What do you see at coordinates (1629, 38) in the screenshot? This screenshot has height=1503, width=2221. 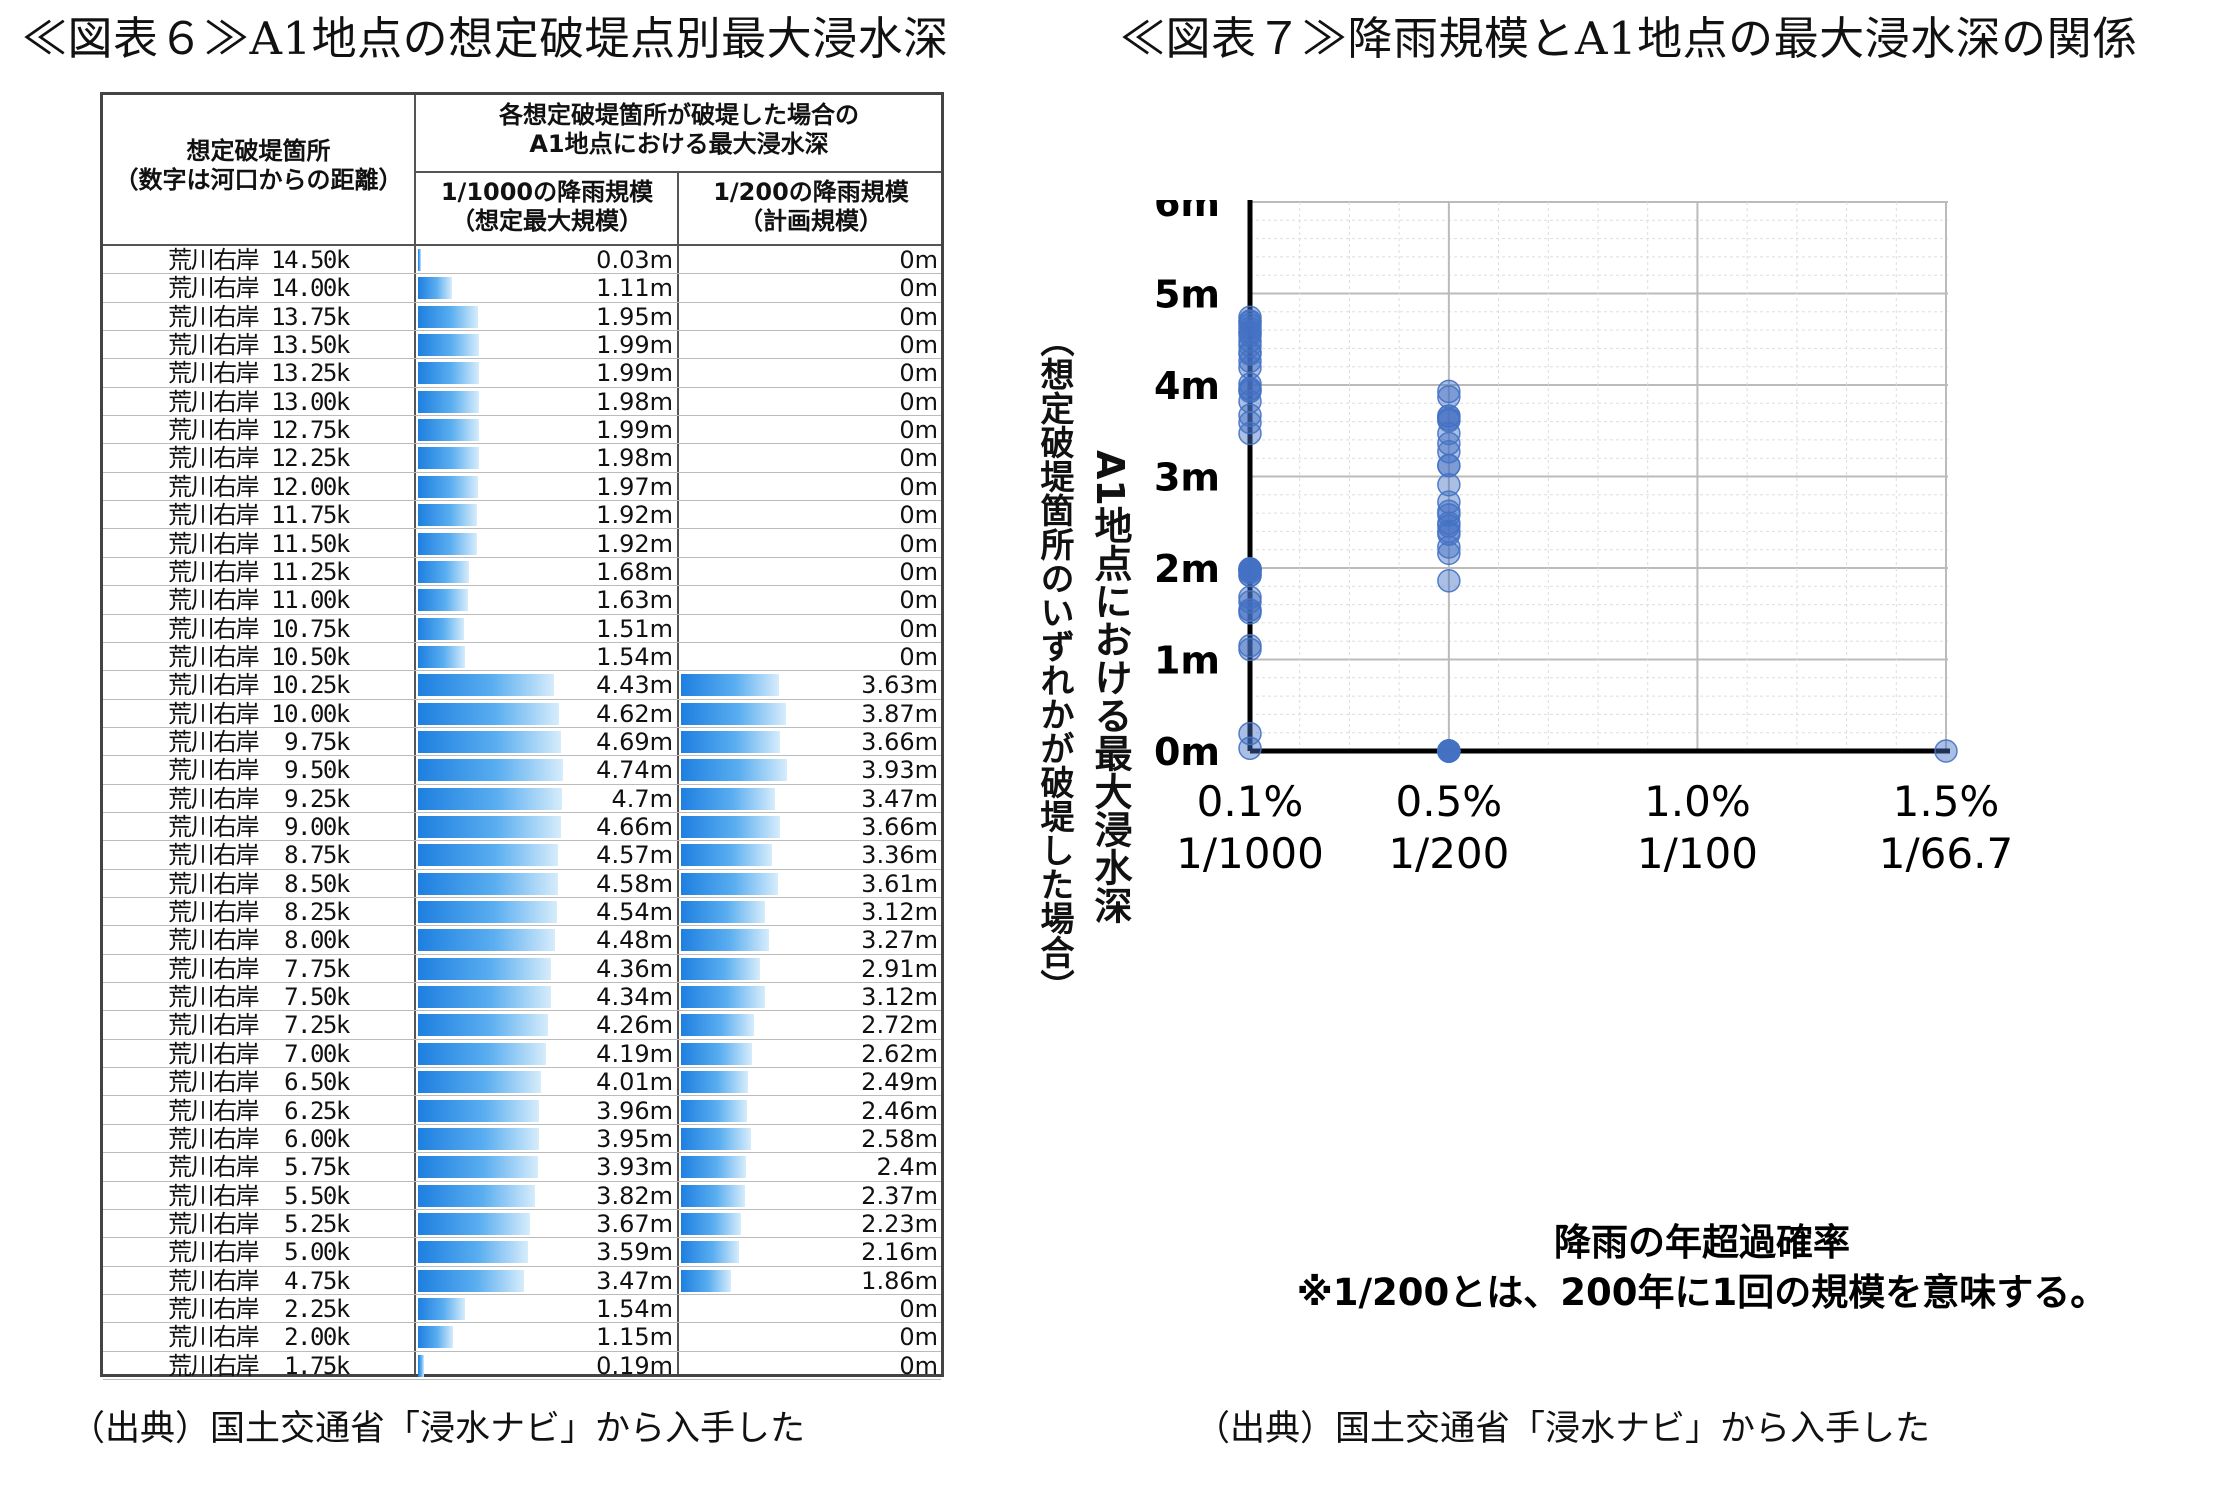 I see `figure7-title: ≪図表７≫降雨規模とA1地点の最大浸水深の関係` at bounding box center [1629, 38].